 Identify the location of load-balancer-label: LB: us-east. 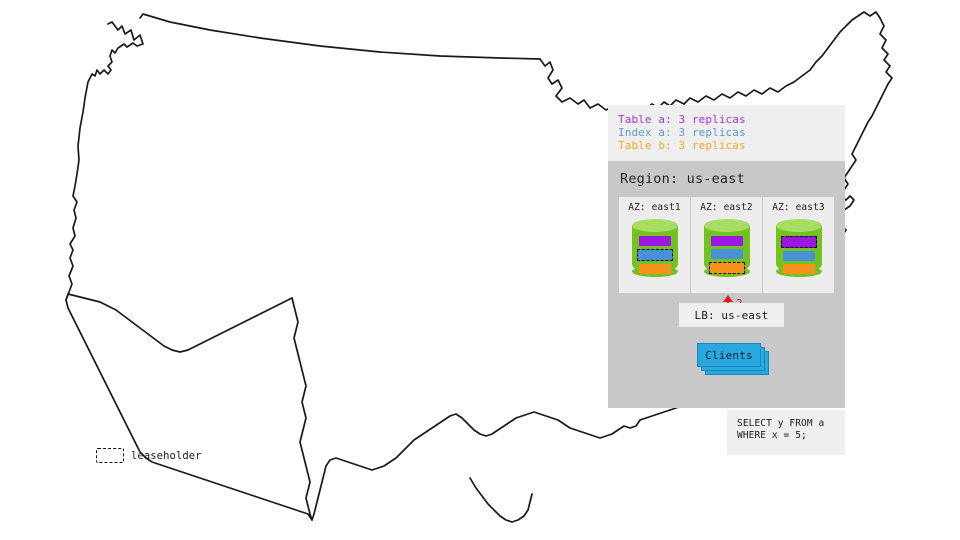
(731, 315).